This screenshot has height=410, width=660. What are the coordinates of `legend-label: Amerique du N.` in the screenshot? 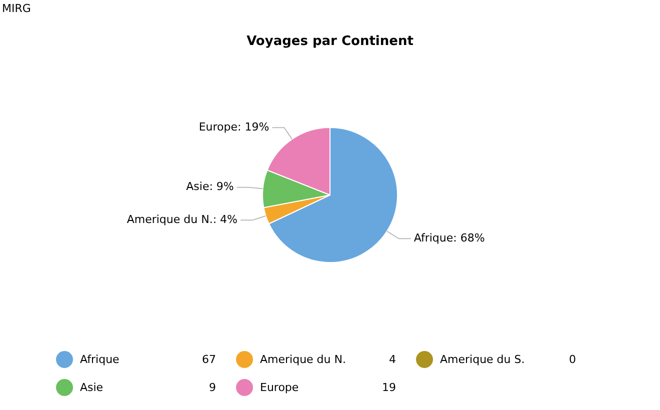 It's located at (303, 359).